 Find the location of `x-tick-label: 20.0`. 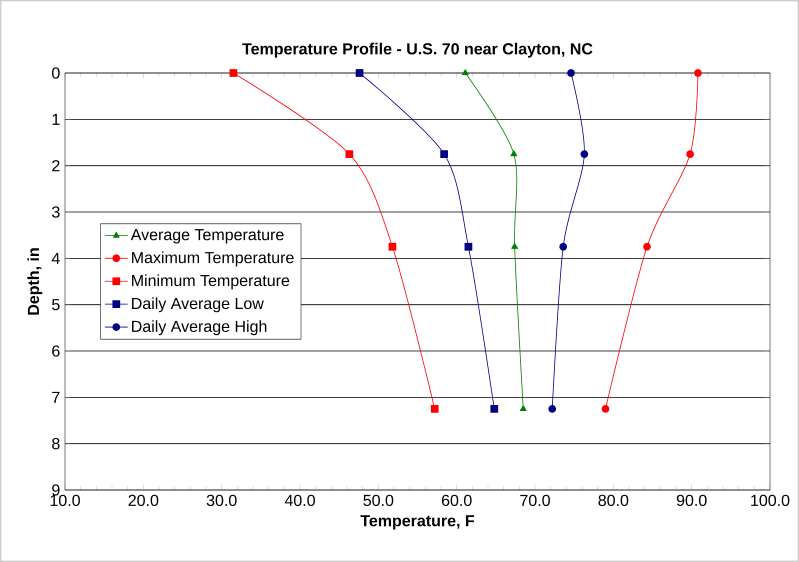

x-tick-label: 20.0 is located at coordinates (143, 500).